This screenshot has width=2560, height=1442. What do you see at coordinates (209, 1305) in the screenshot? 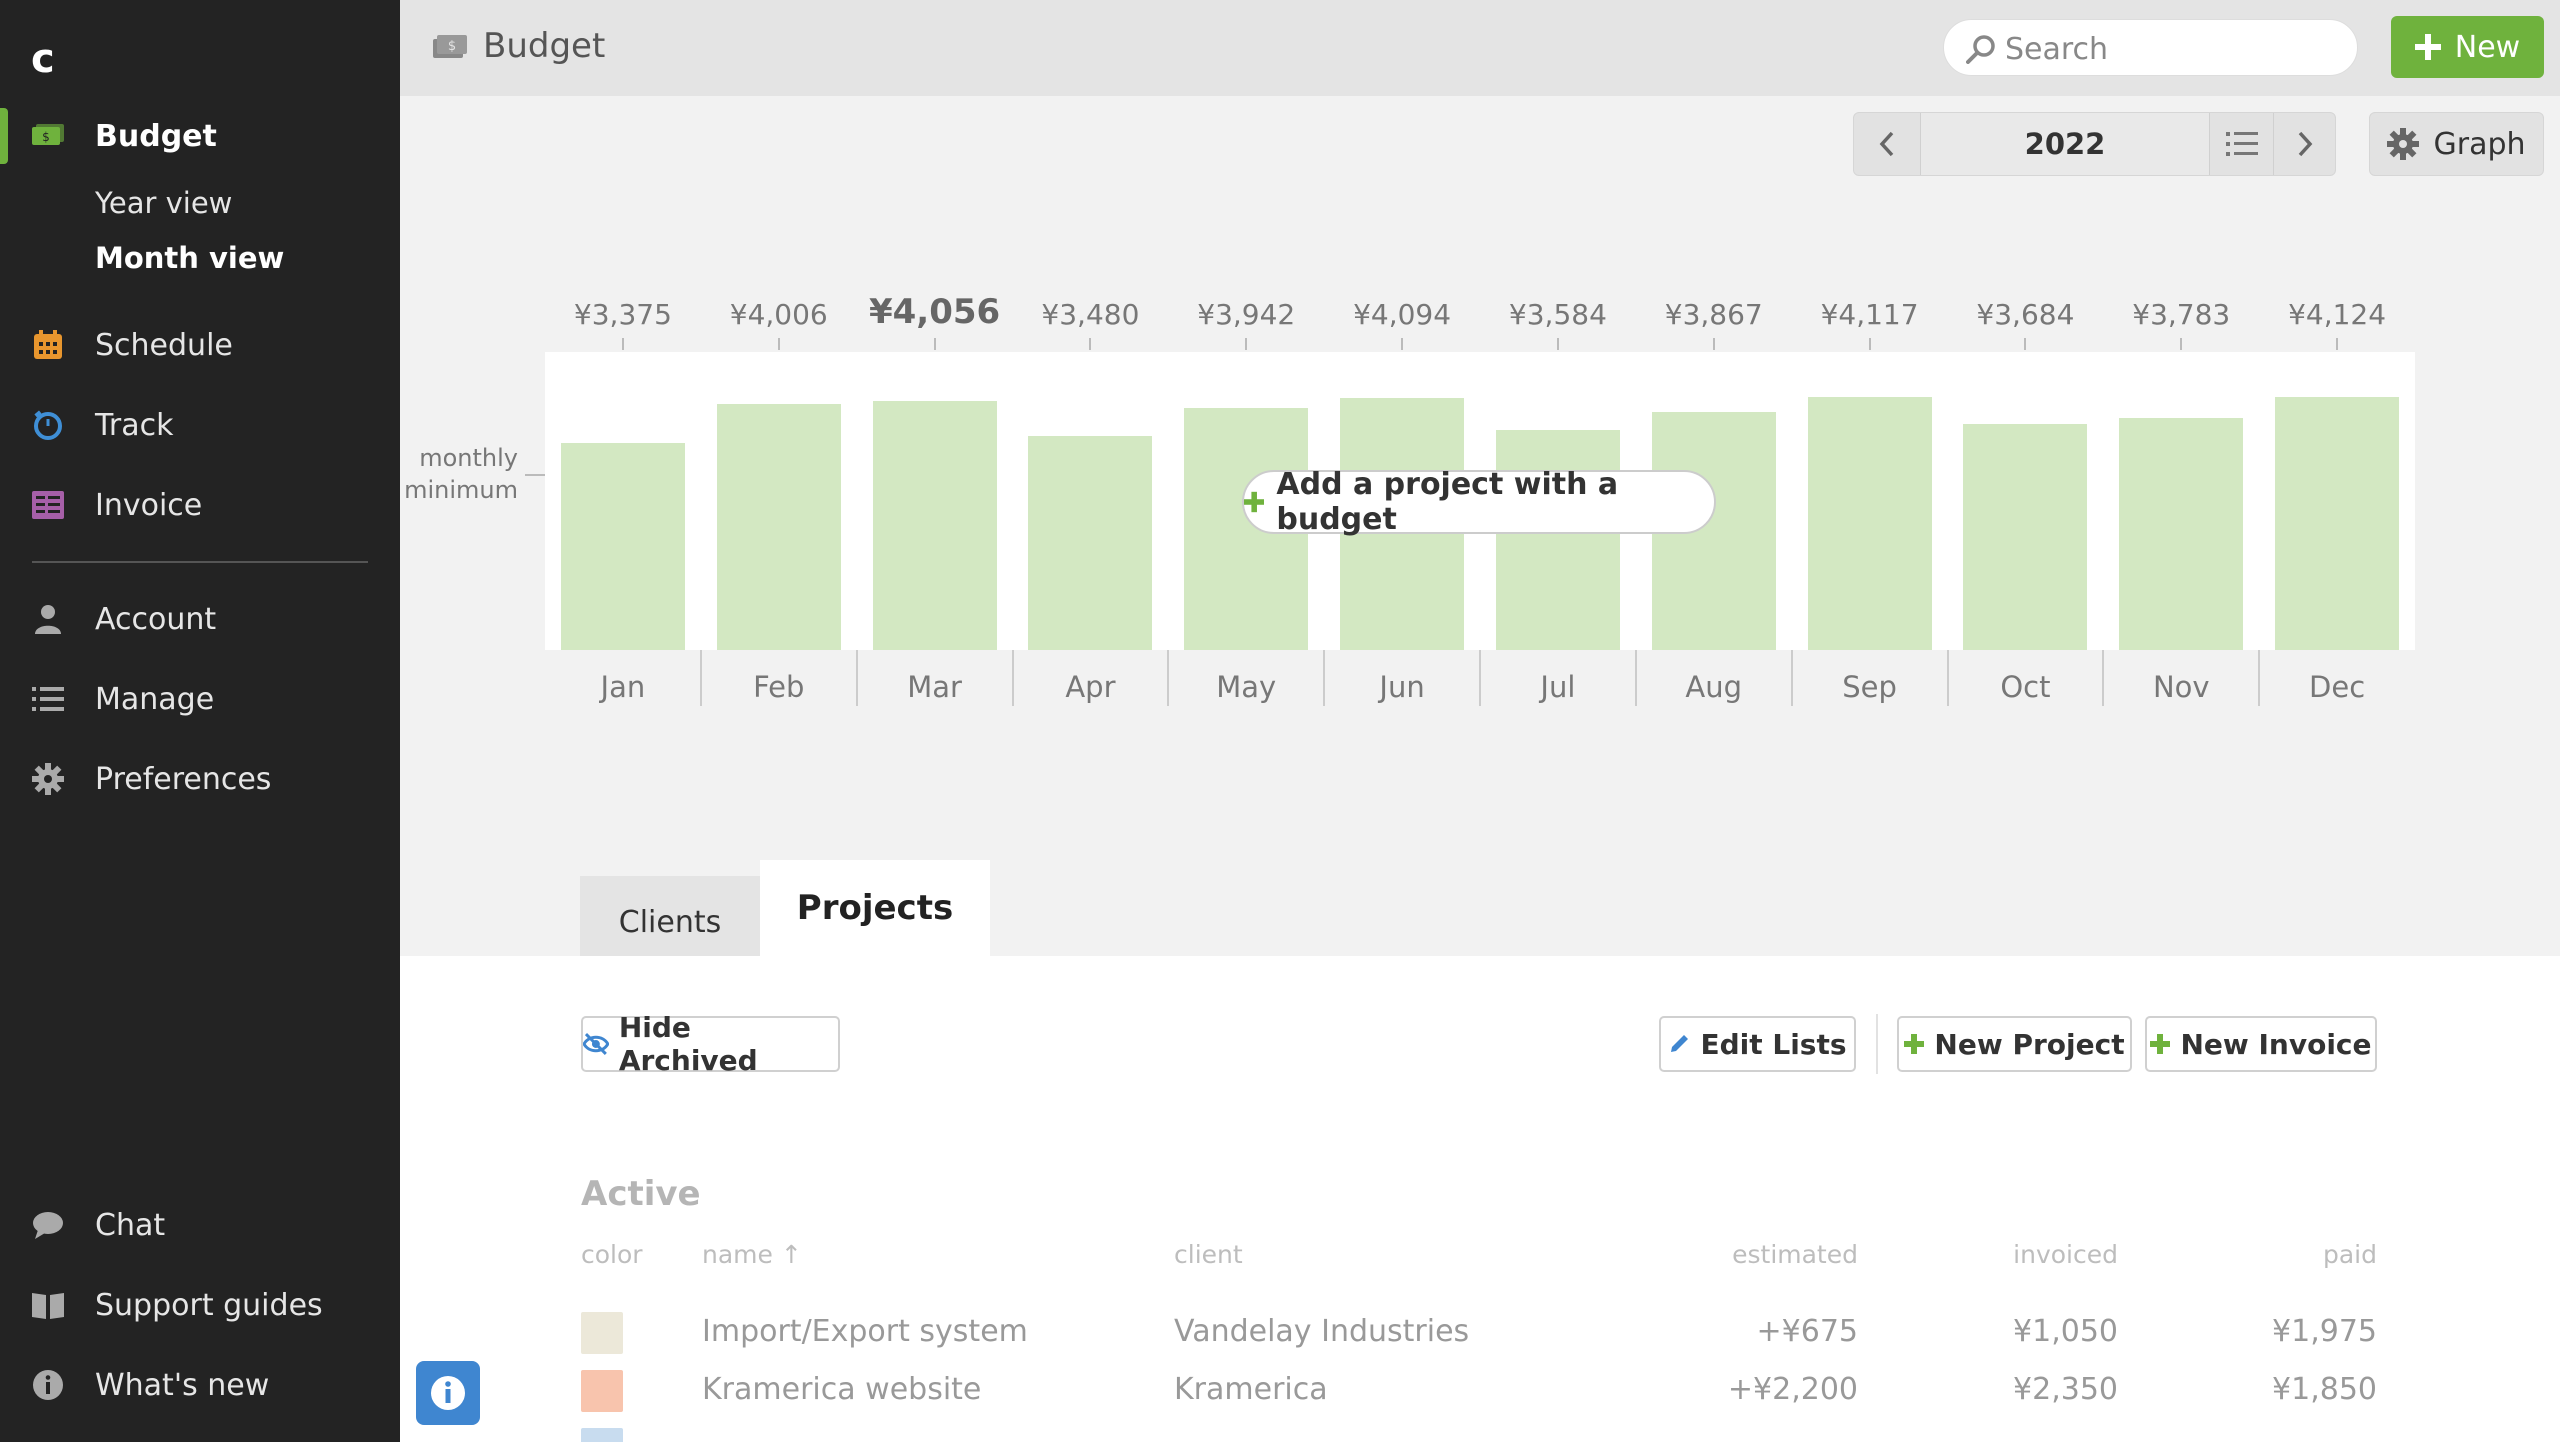
I see `sidebar-label: Support guides` at bounding box center [209, 1305].